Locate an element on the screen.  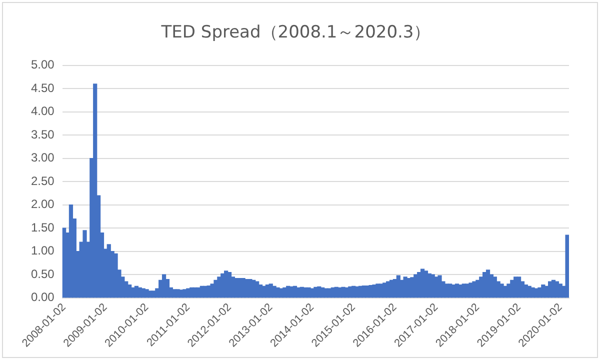
y-tick-label: 3.50 is located at coordinates (42, 134).